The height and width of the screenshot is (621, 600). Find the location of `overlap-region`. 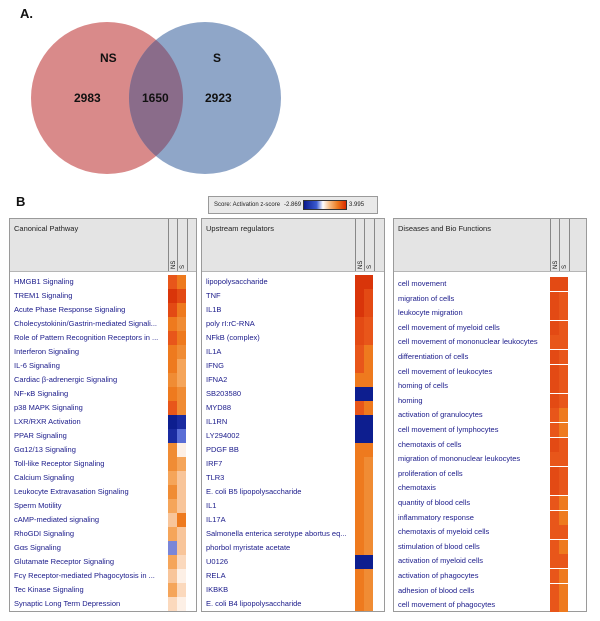

overlap-region is located at coordinates (156, 98).